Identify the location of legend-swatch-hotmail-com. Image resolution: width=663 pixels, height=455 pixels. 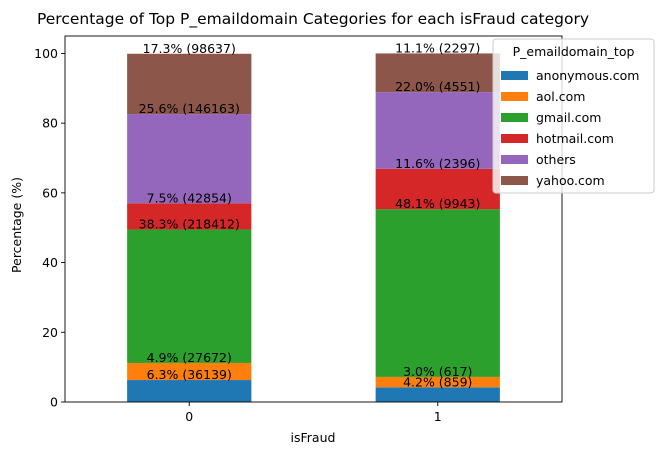
(514, 138).